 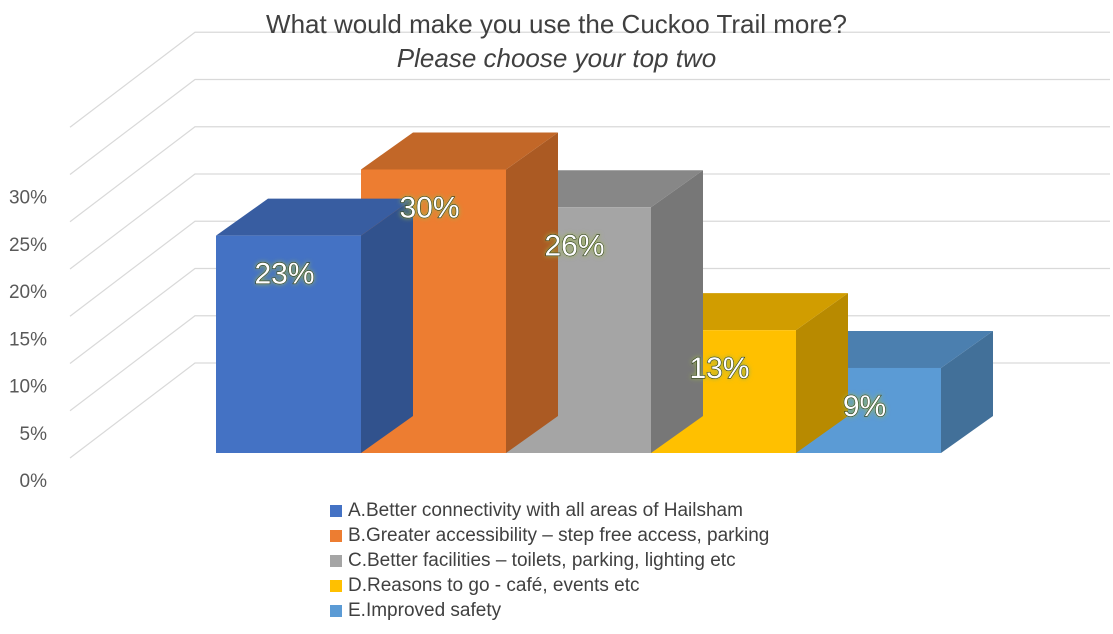 I want to click on bar-a, so click(x=314, y=325).